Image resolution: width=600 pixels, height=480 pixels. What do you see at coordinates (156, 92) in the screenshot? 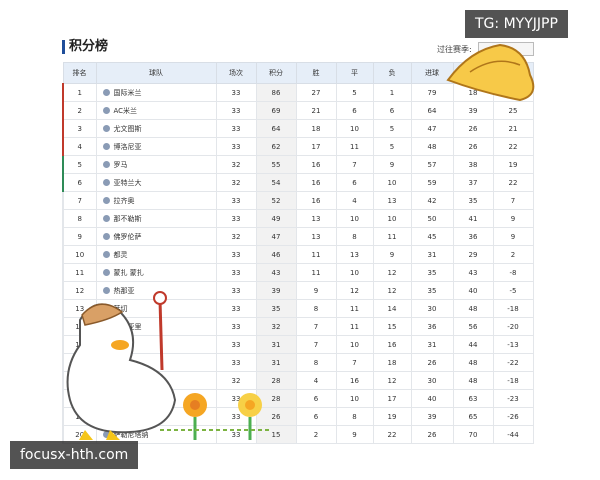
I see `team-name: 国际米兰` at bounding box center [156, 92].